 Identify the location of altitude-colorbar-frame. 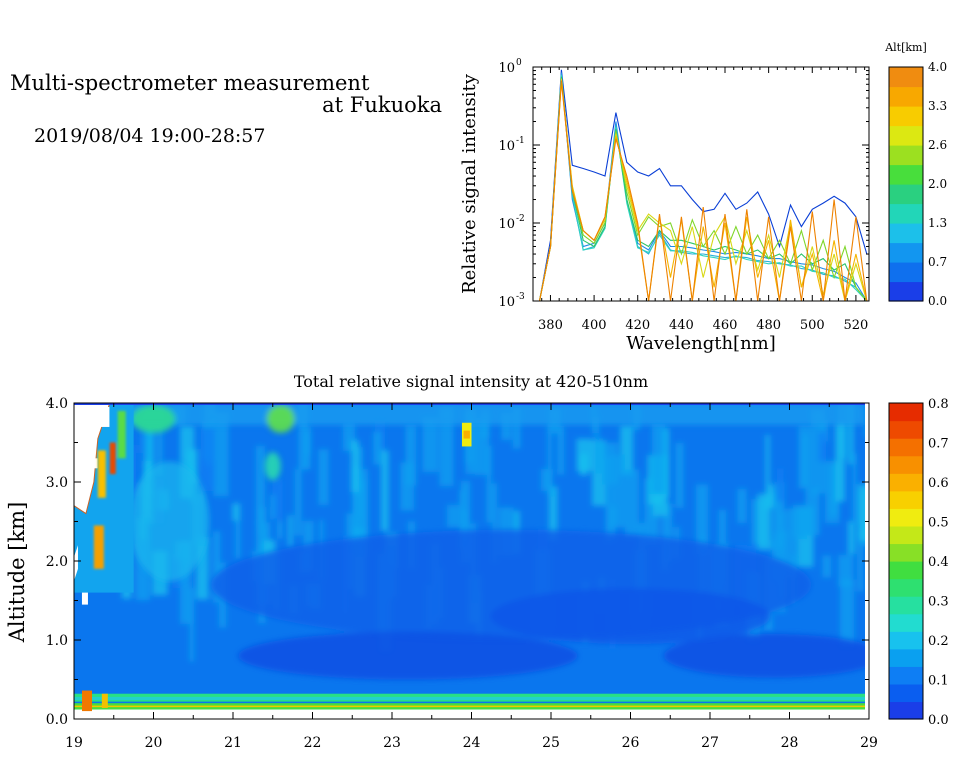
(906, 184).